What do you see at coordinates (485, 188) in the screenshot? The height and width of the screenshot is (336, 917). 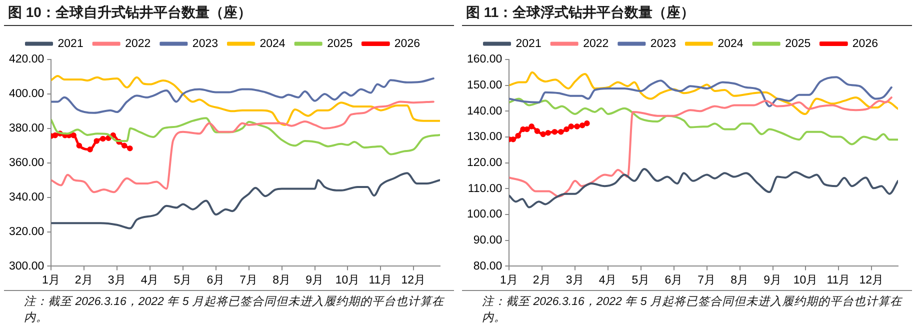 I see `y-tick-label: 110.00` at bounding box center [485, 188].